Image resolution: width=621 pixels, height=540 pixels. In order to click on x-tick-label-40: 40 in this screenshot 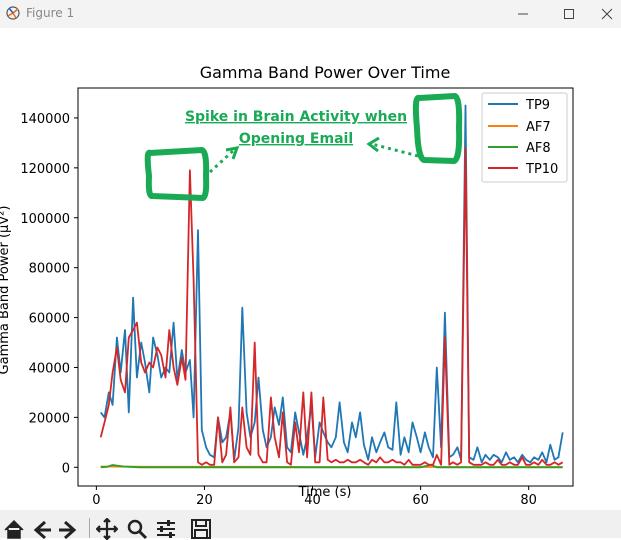, I will do `click(312, 500)`.